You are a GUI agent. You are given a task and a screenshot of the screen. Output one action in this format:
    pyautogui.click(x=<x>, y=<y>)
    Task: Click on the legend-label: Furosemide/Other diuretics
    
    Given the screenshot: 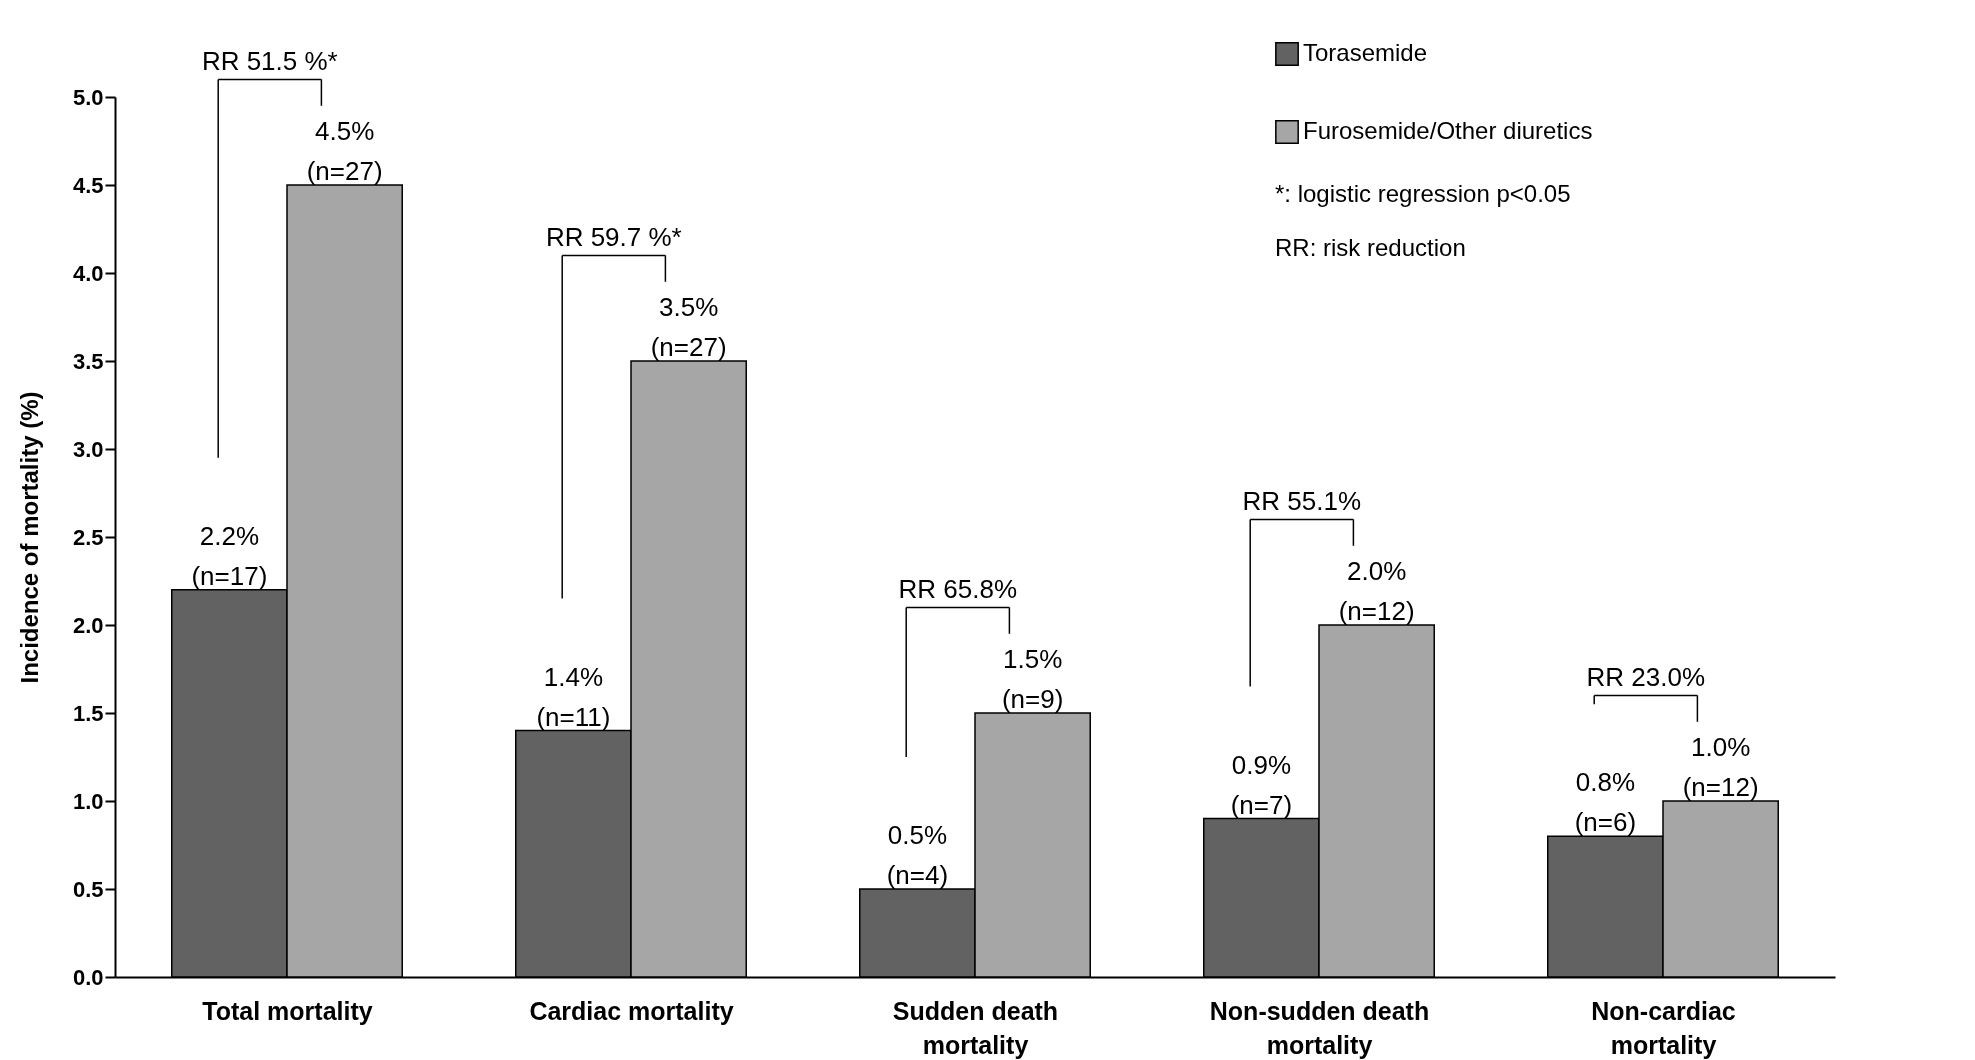 What is the action you would take?
    pyautogui.click(x=1448, y=130)
    